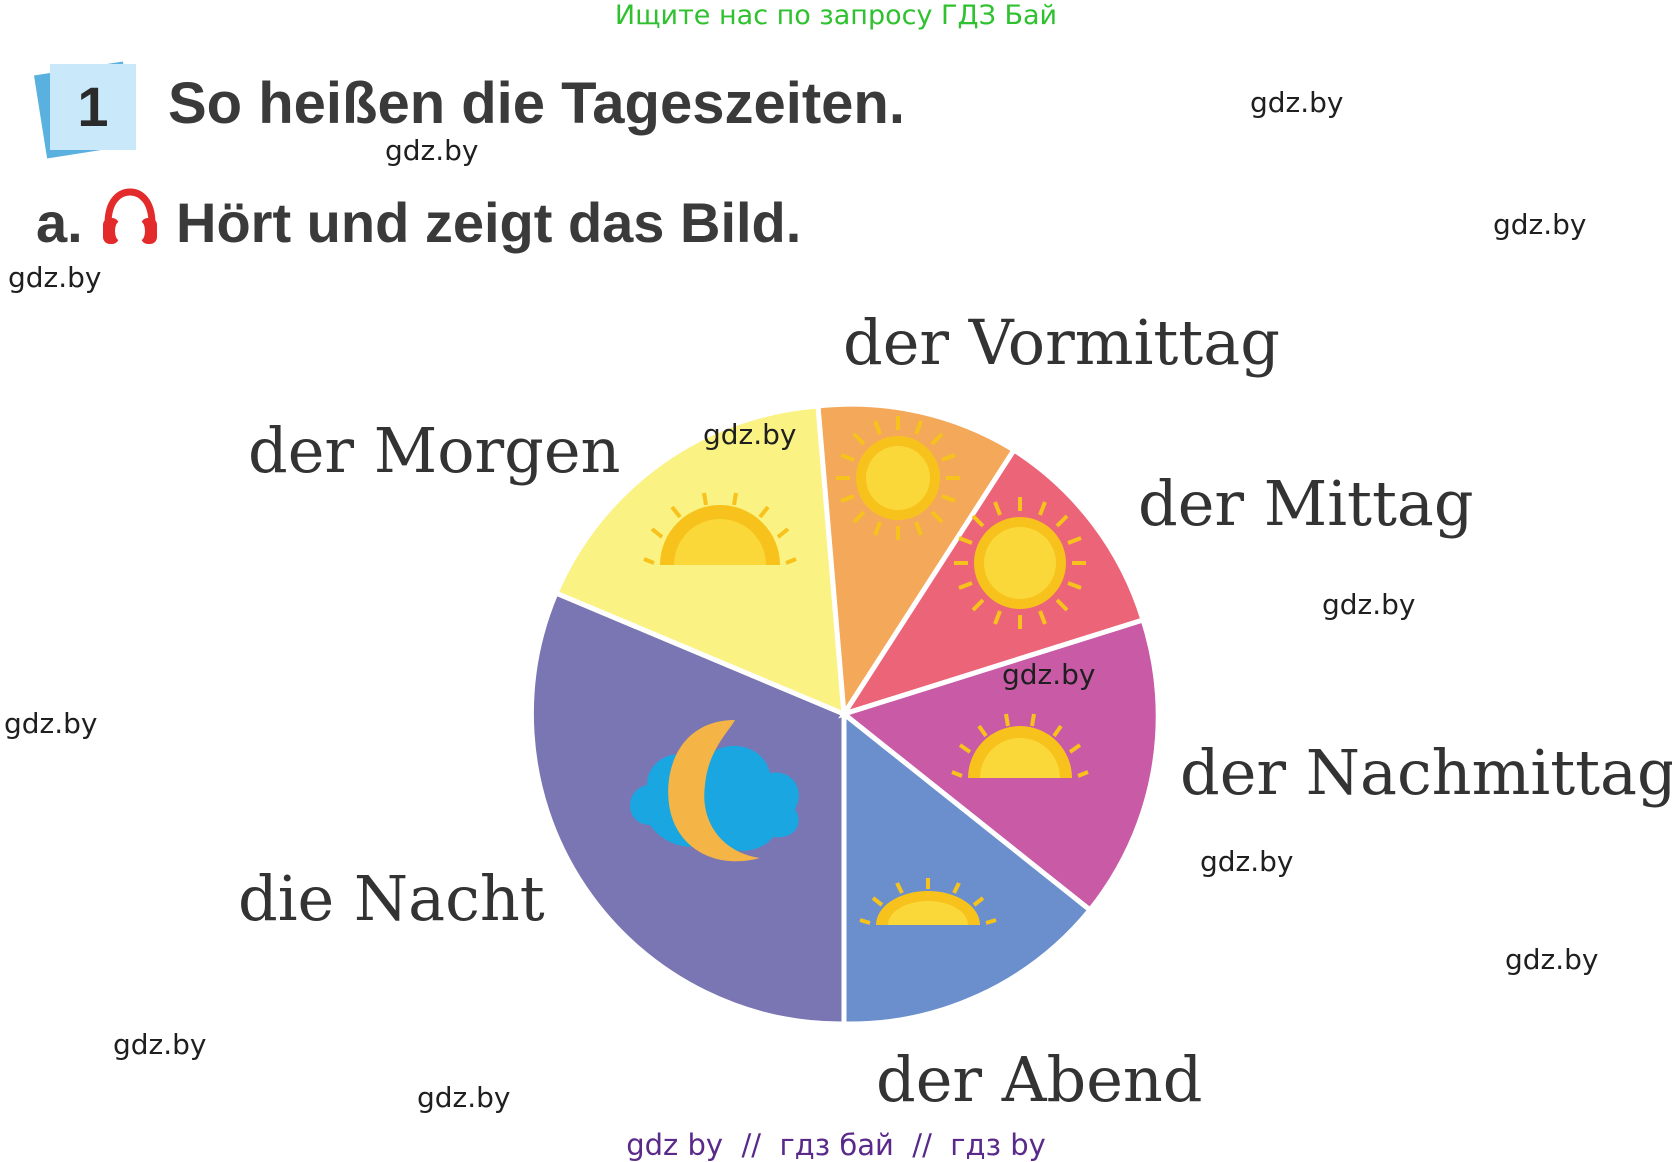  What do you see at coordinates (434, 450) in the screenshot?
I see `label-morgen: der Morgen` at bounding box center [434, 450].